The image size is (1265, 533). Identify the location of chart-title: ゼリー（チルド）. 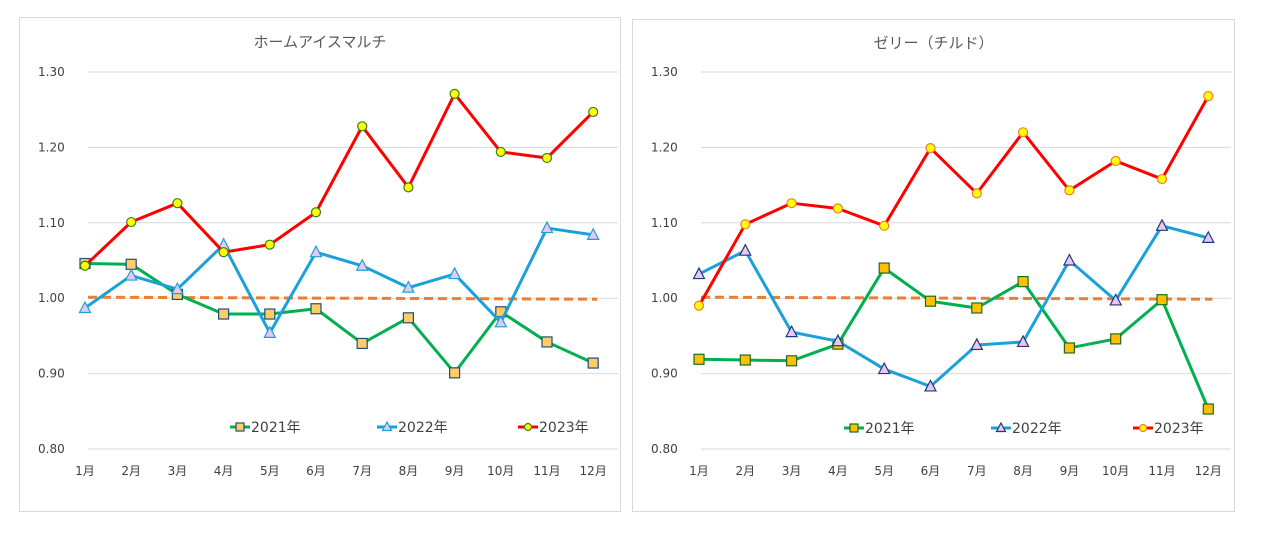
(933, 43).